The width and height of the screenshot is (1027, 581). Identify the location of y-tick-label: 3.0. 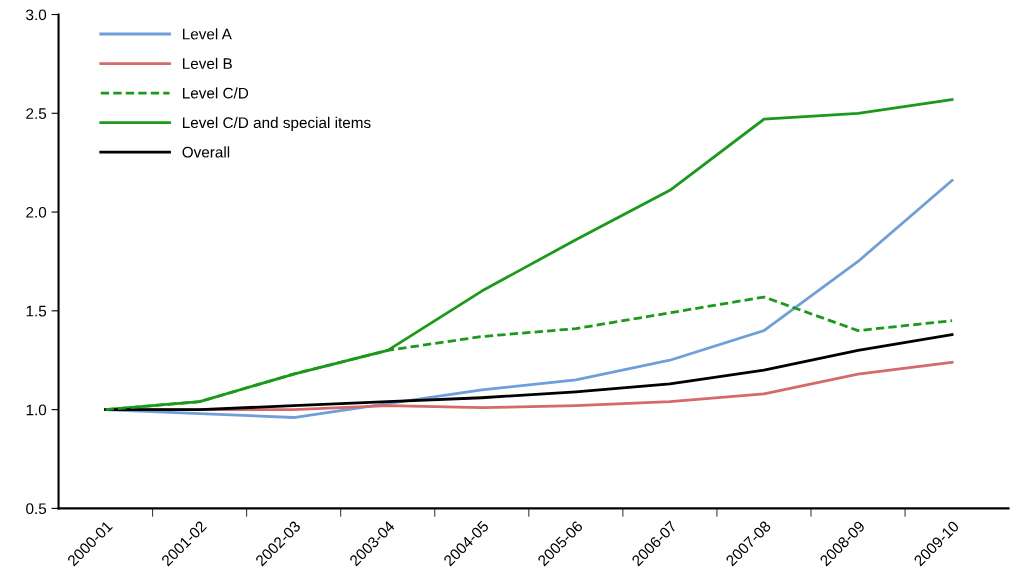
(36, 15).